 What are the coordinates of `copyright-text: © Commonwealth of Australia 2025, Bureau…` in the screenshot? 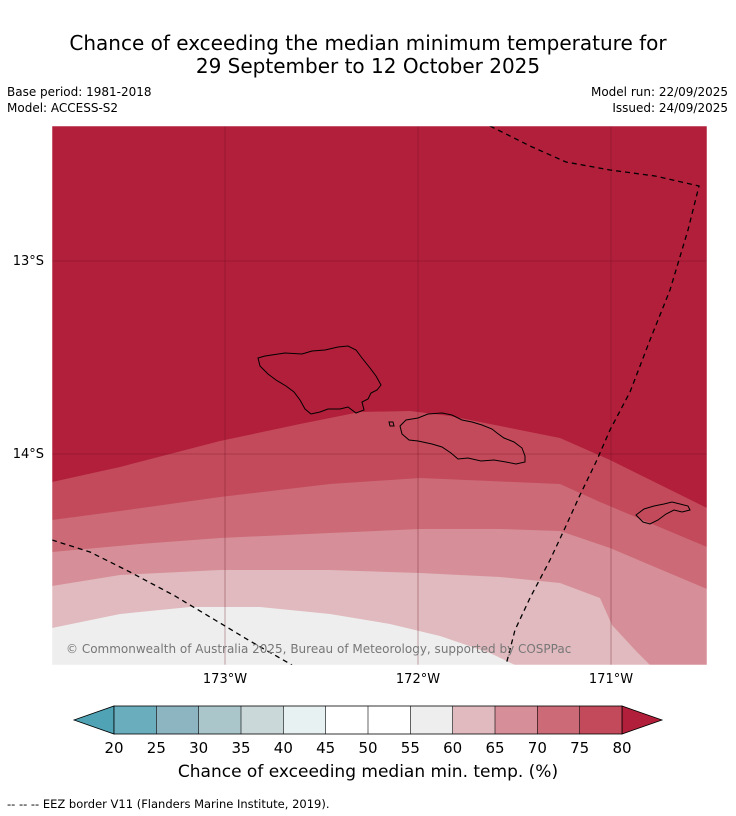 It's located at (318, 649).